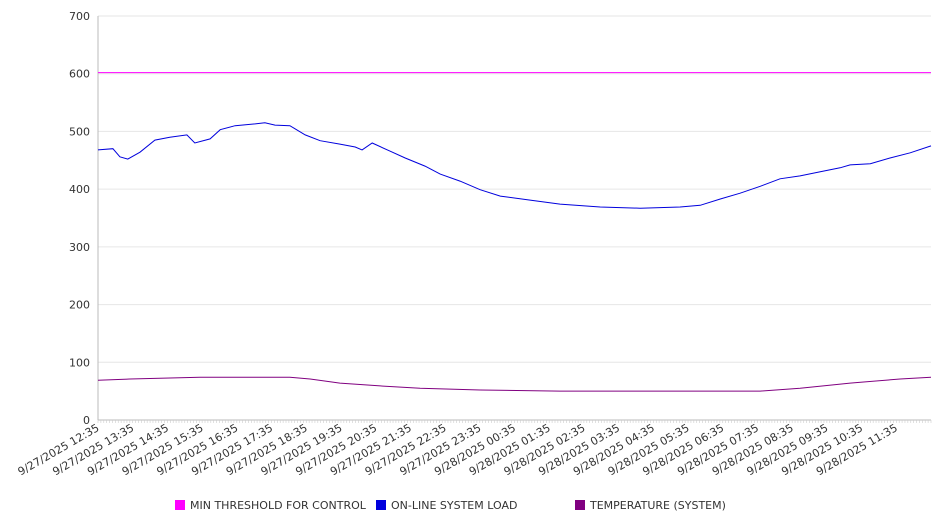 The image size is (946, 526). What do you see at coordinates (79, 247) in the screenshot?
I see `y-tick-label: 300` at bounding box center [79, 247].